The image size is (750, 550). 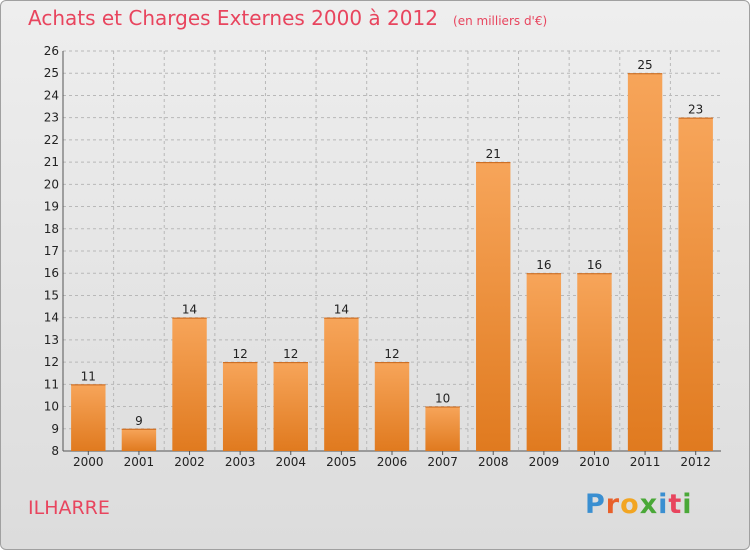 What do you see at coordinates (55, 451) in the screenshot?
I see `y-tick-label: 8` at bounding box center [55, 451].